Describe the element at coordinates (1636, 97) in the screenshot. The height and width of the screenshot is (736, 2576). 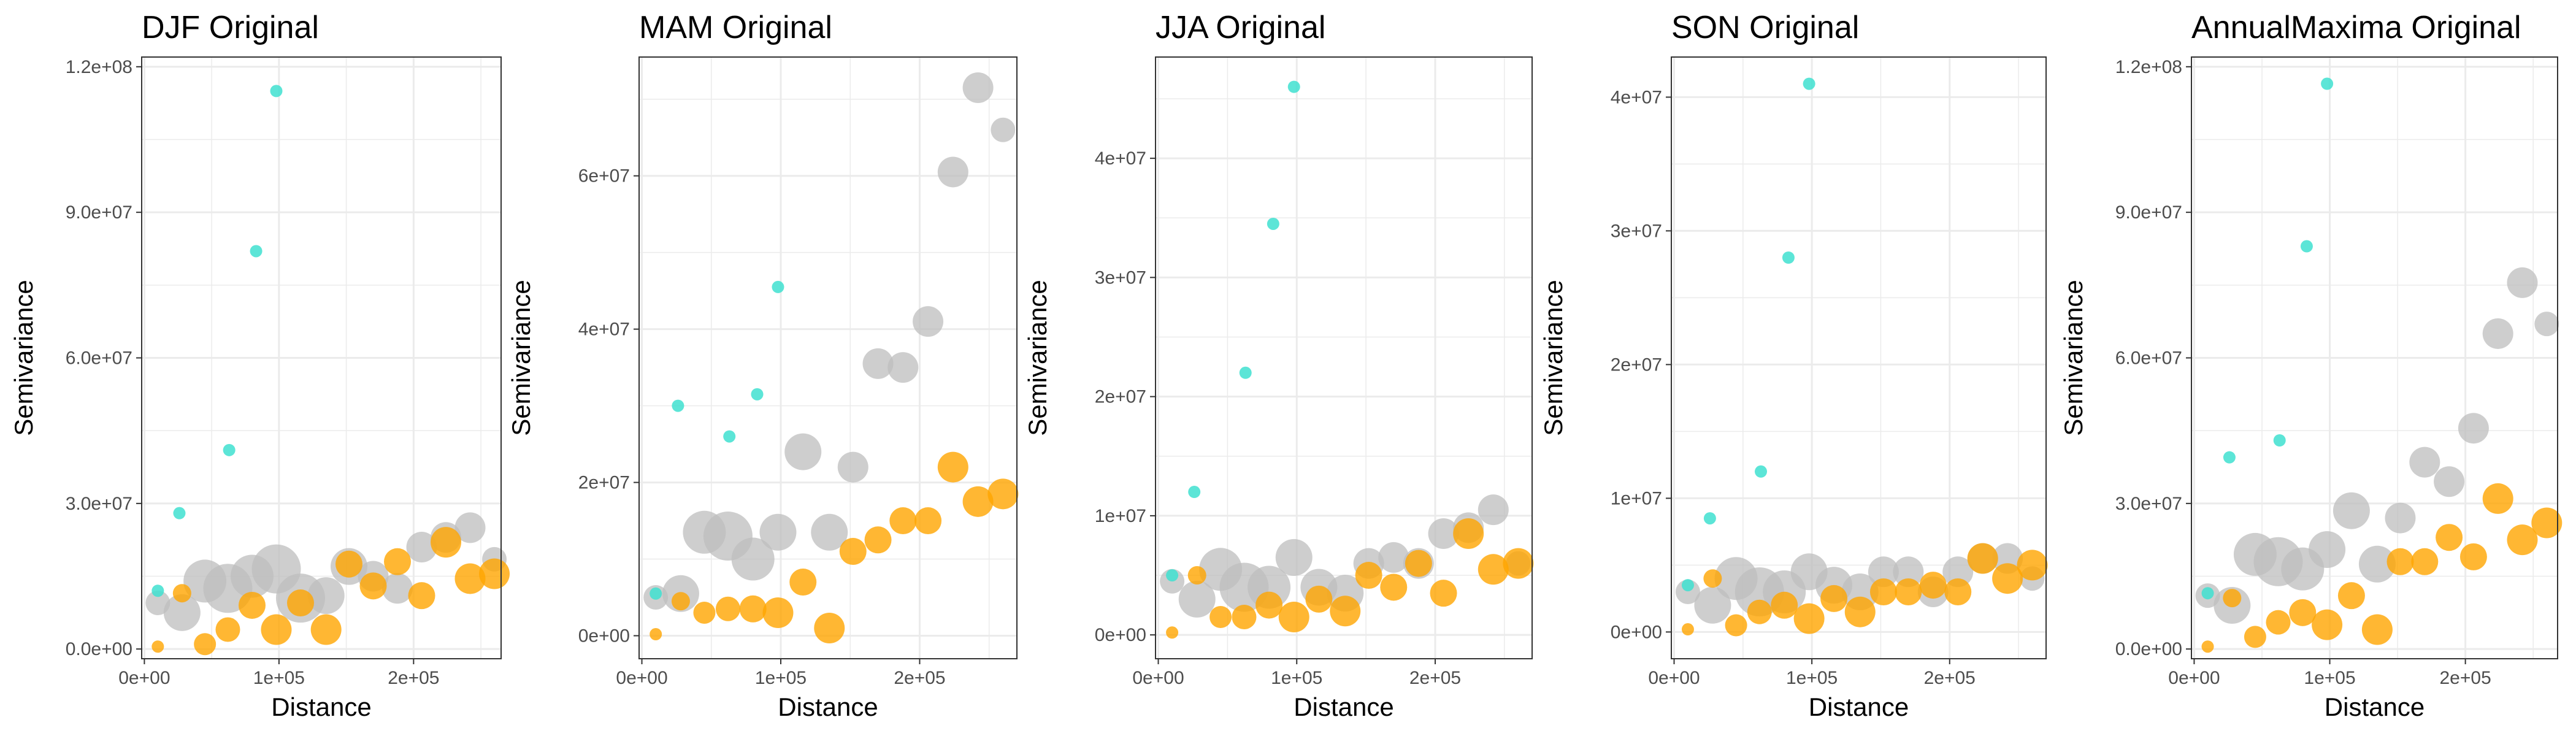
I see `y-tick-label: 4e+07` at that location.